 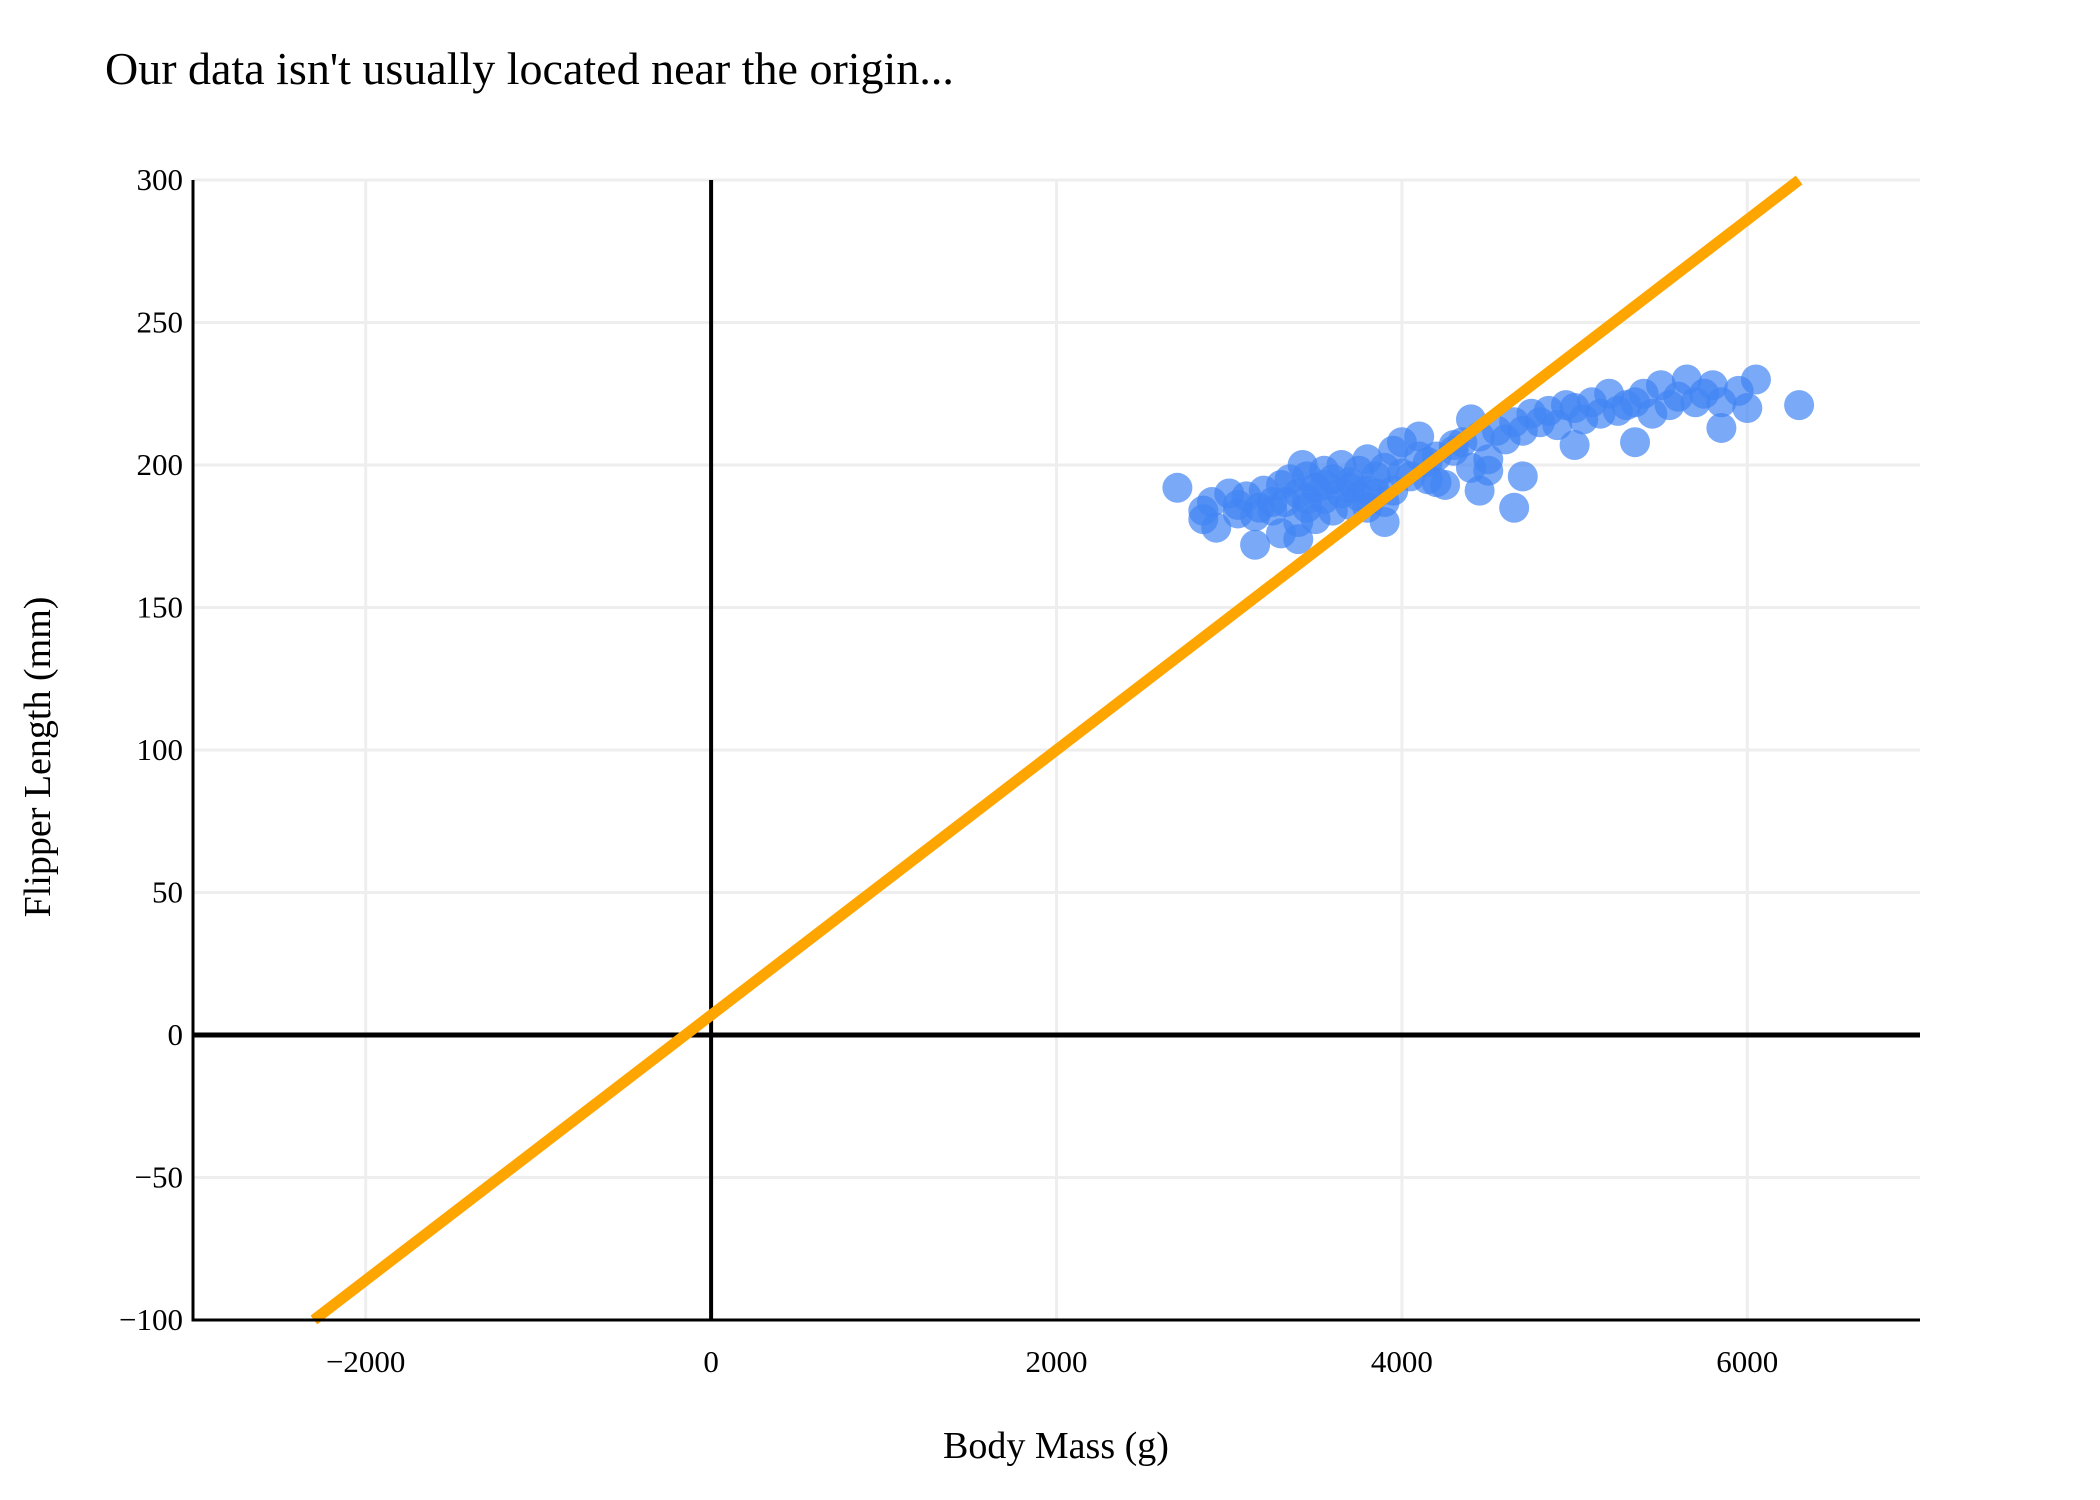 What do you see at coordinates (167, 892) in the screenshot?
I see `y-tick-label: 50` at bounding box center [167, 892].